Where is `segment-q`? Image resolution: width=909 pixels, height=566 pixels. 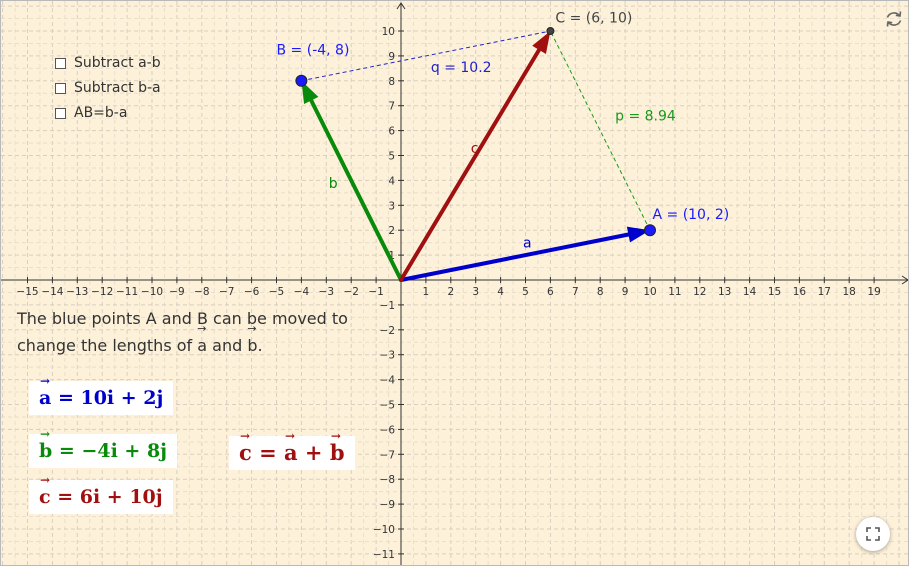
segment-q is located at coordinates (426, 56).